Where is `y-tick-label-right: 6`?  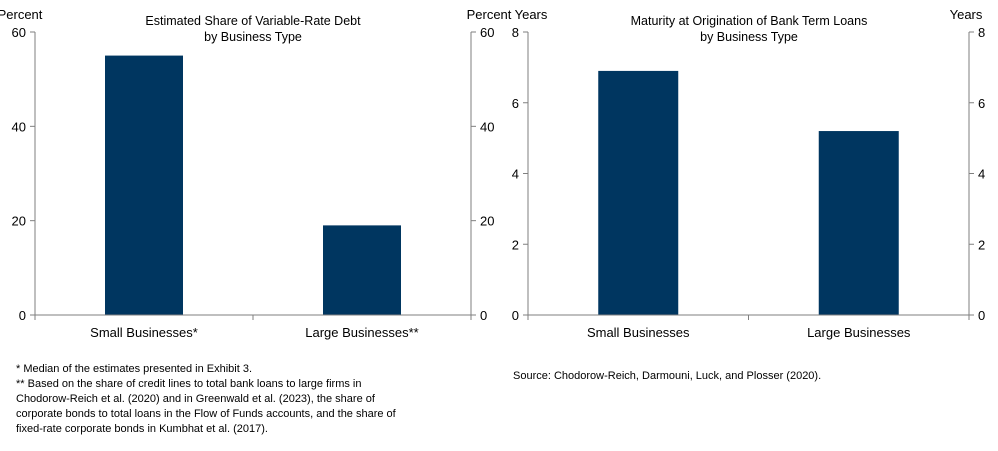 y-tick-label-right: 6 is located at coordinates (981, 103).